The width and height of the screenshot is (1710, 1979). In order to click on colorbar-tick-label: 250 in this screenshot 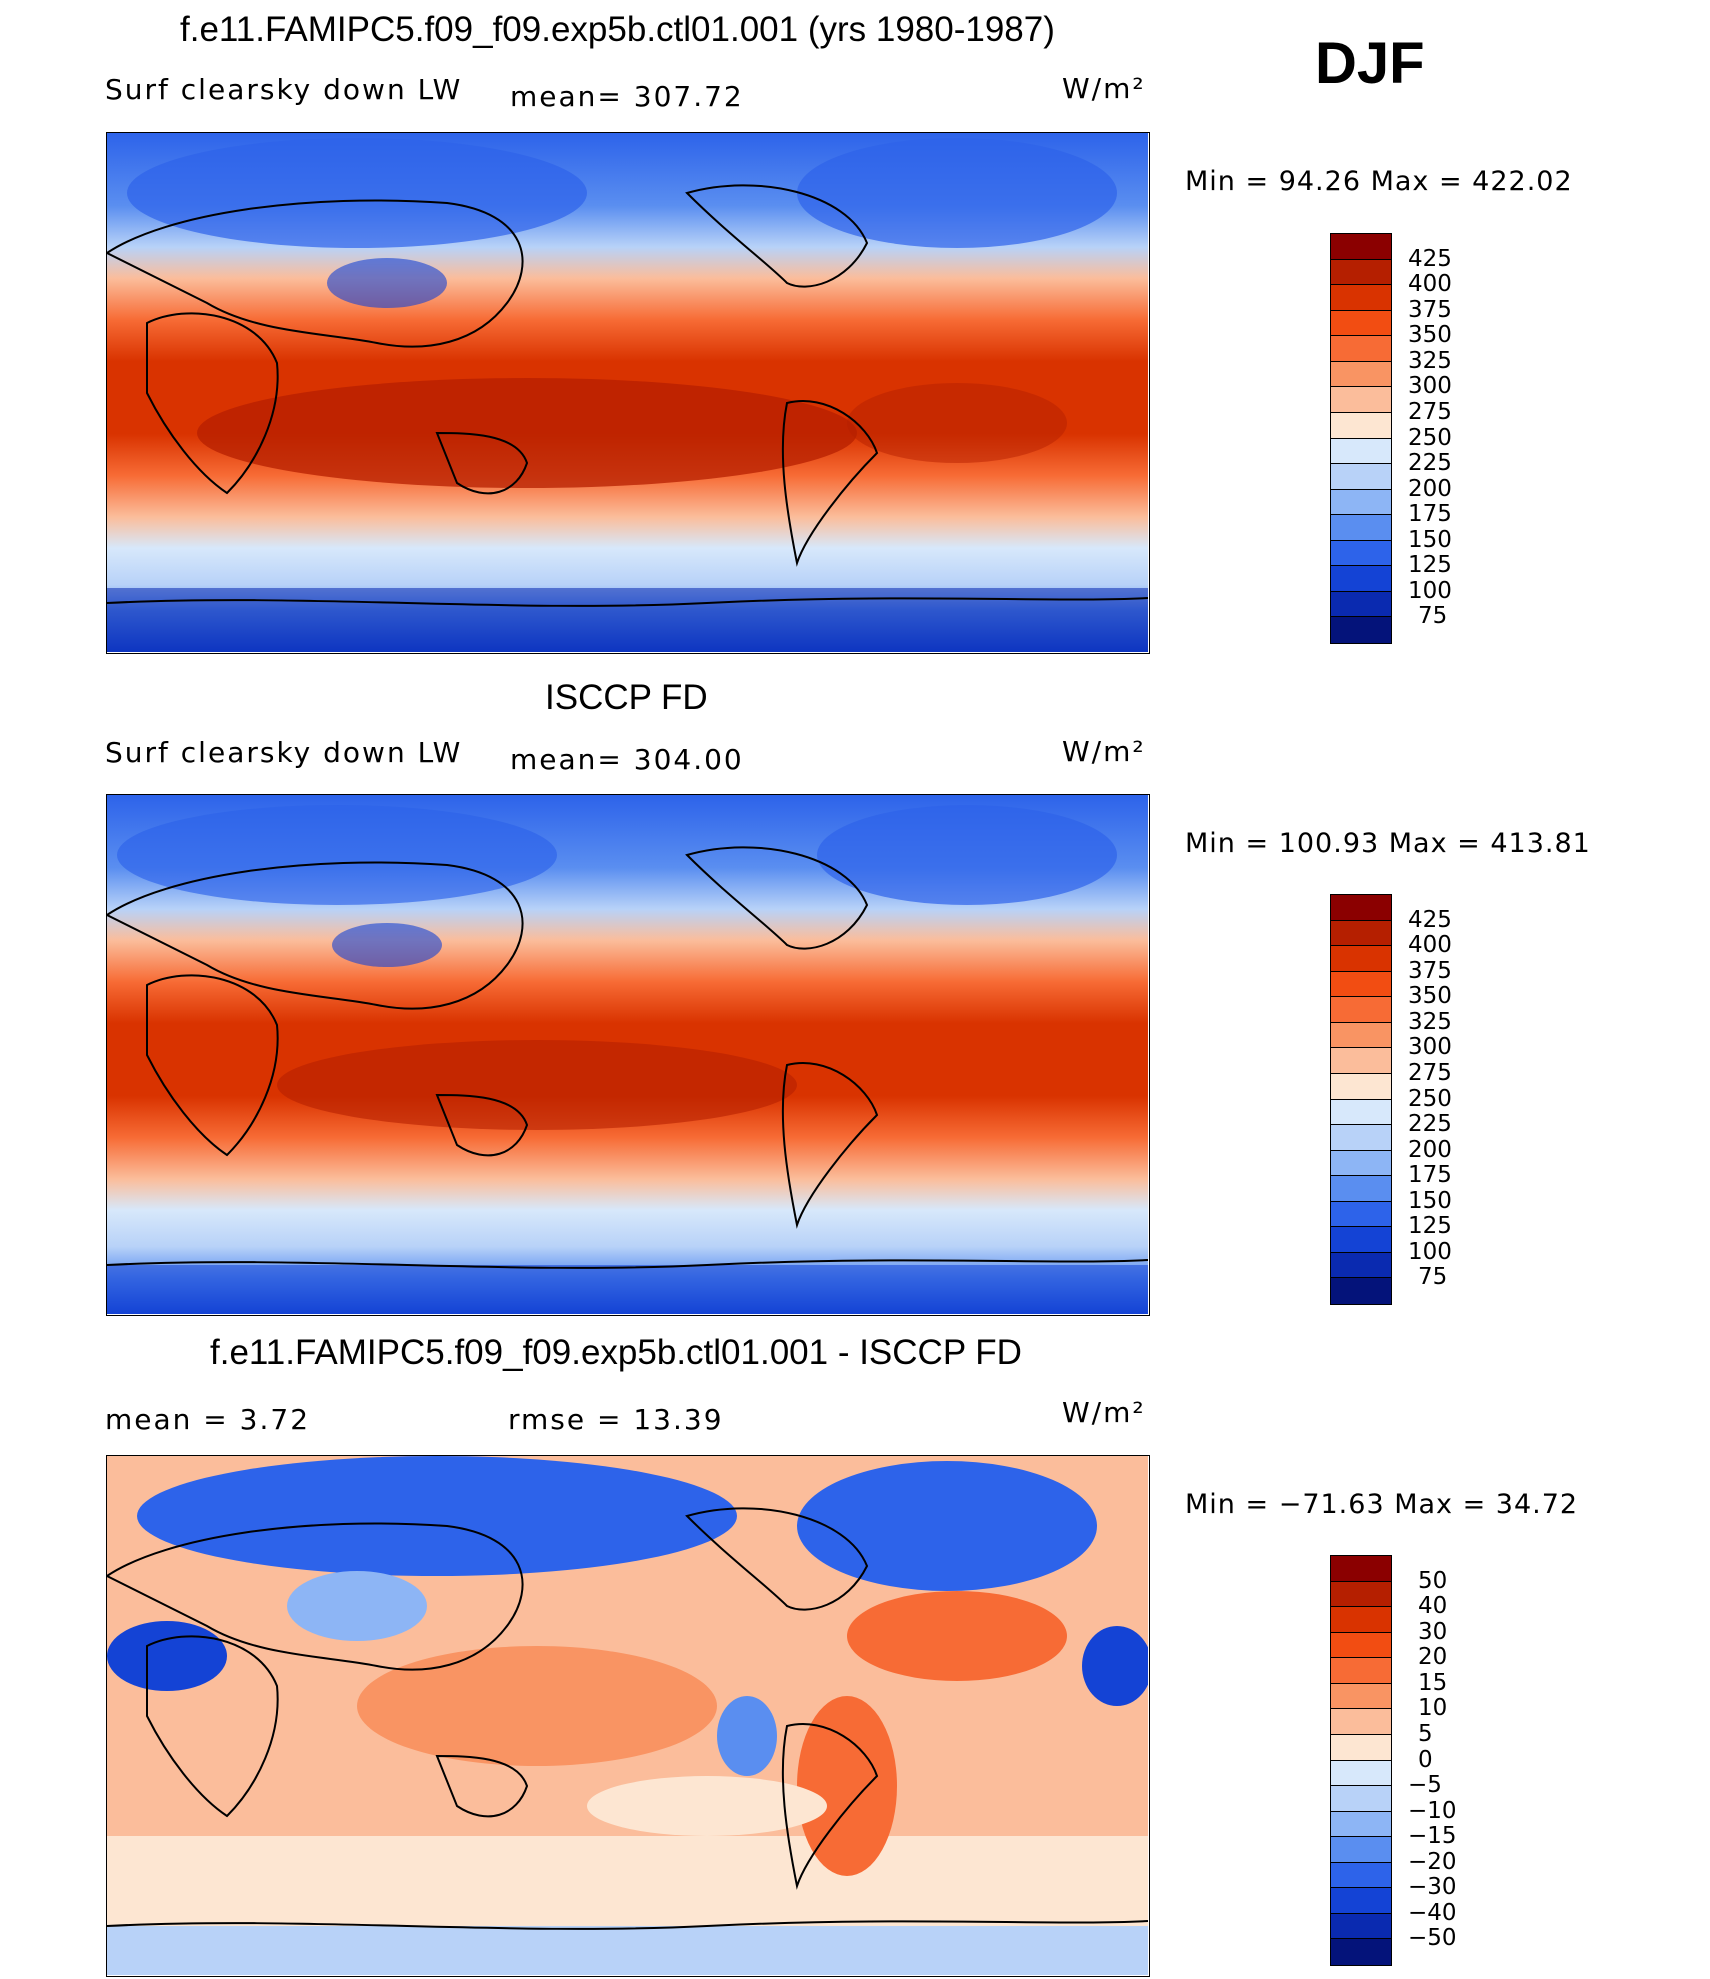, I will do `click(1430, 1098)`.